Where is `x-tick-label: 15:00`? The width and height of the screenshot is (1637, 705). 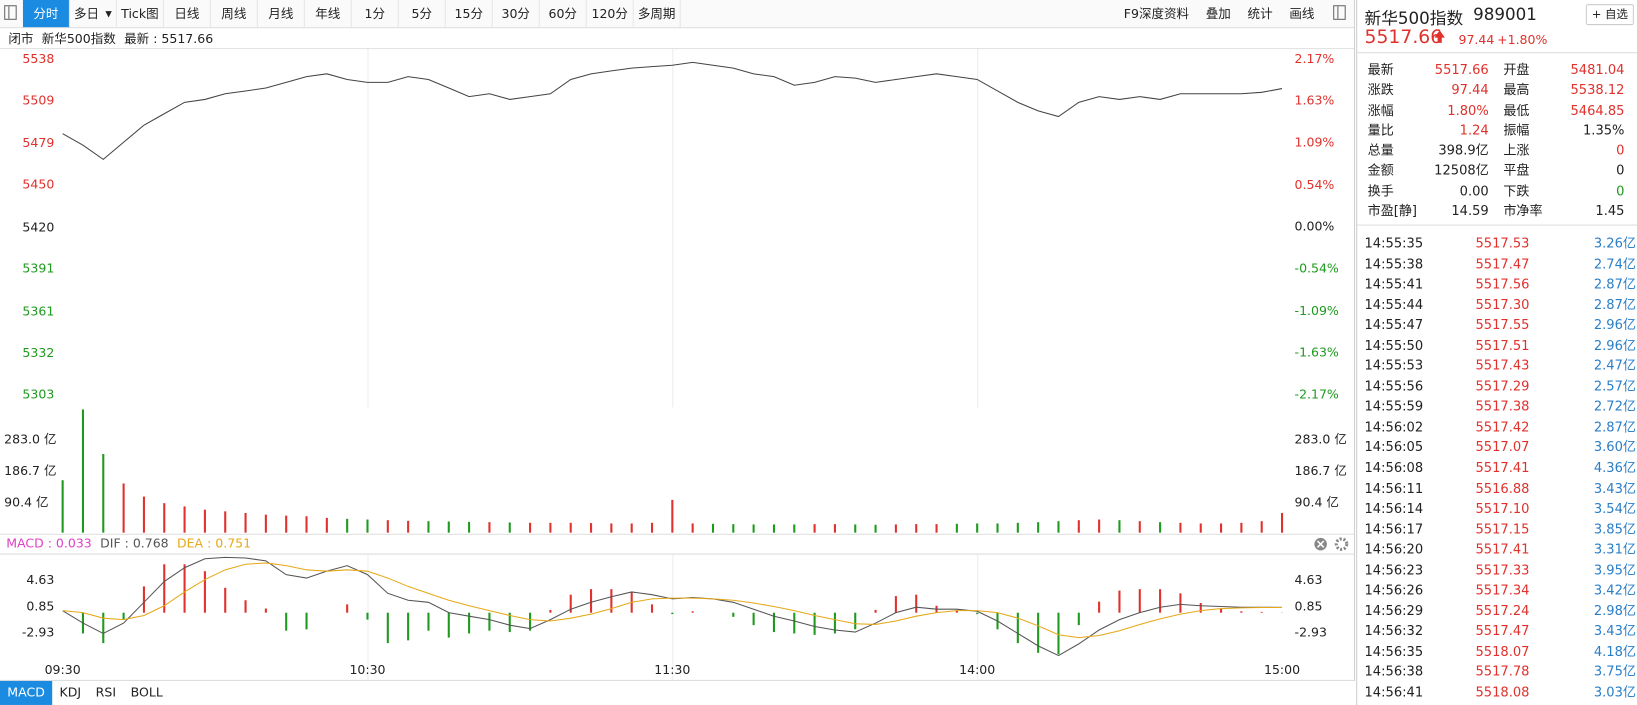
x-tick-label: 15:00 is located at coordinates (1282, 669).